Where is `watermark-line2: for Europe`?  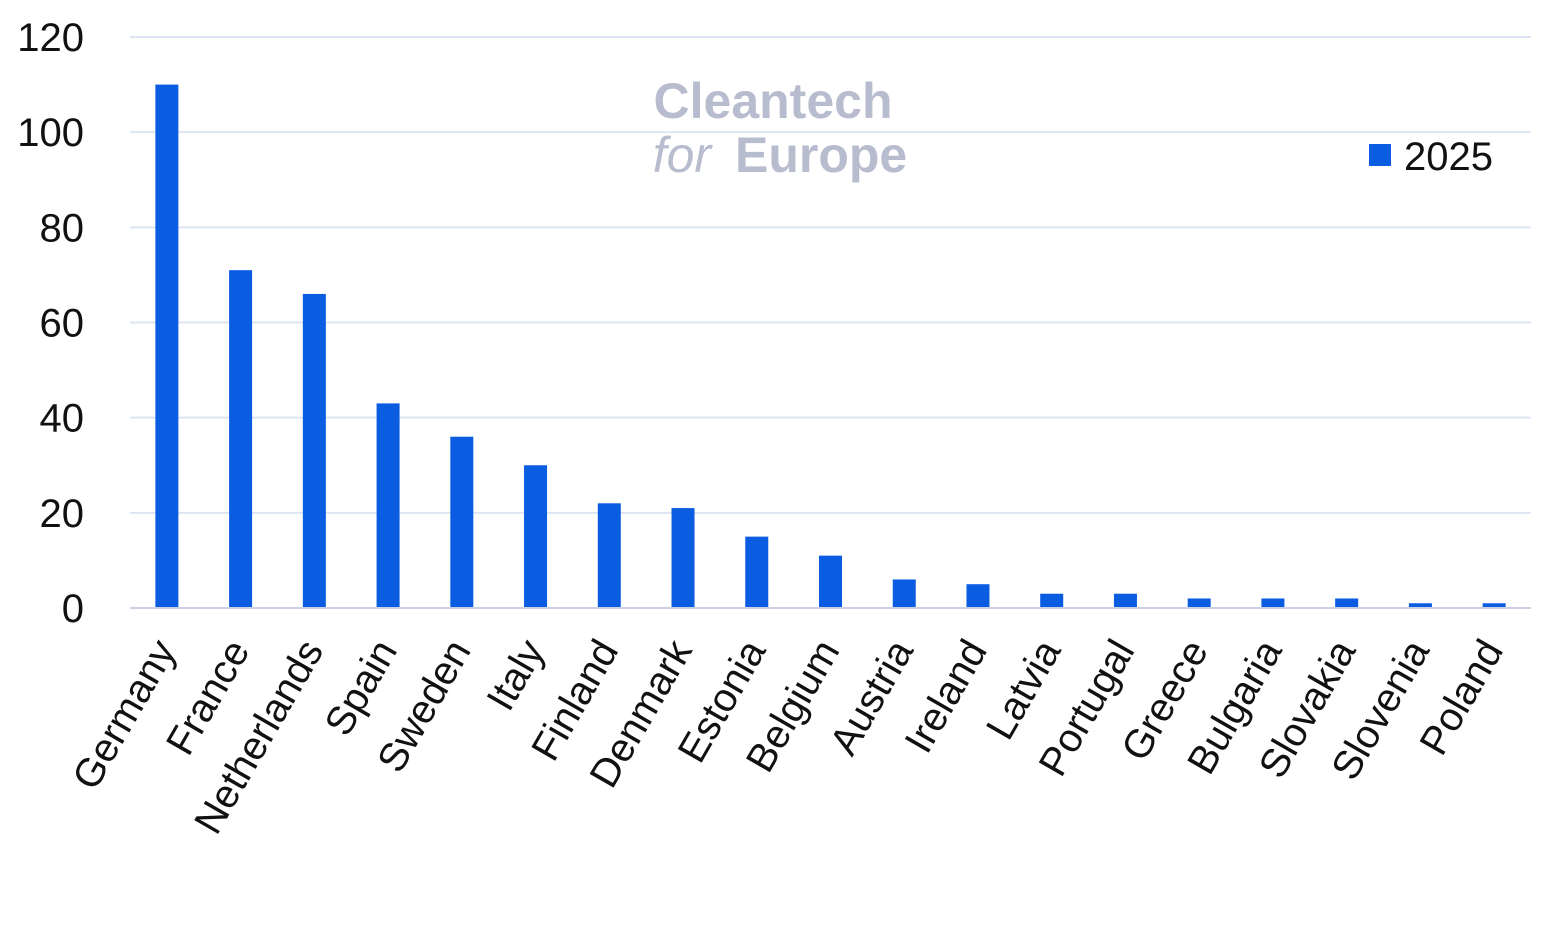
watermark-line2: for Europe is located at coordinates (780, 155).